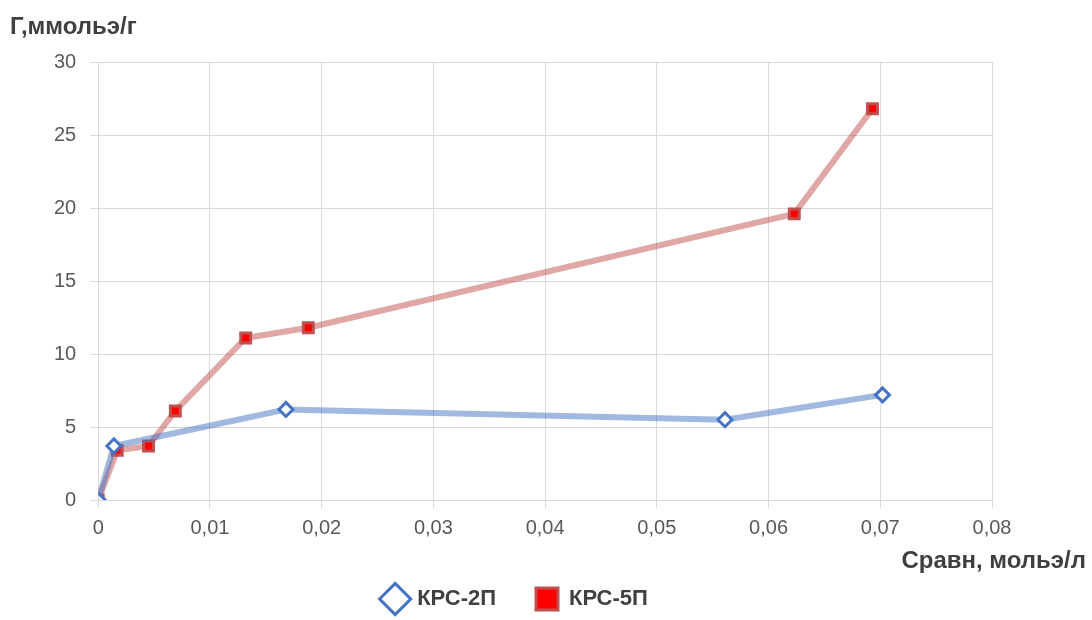  Describe the element at coordinates (65, 279) in the screenshot. I see `y-tick-label: 15` at that location.